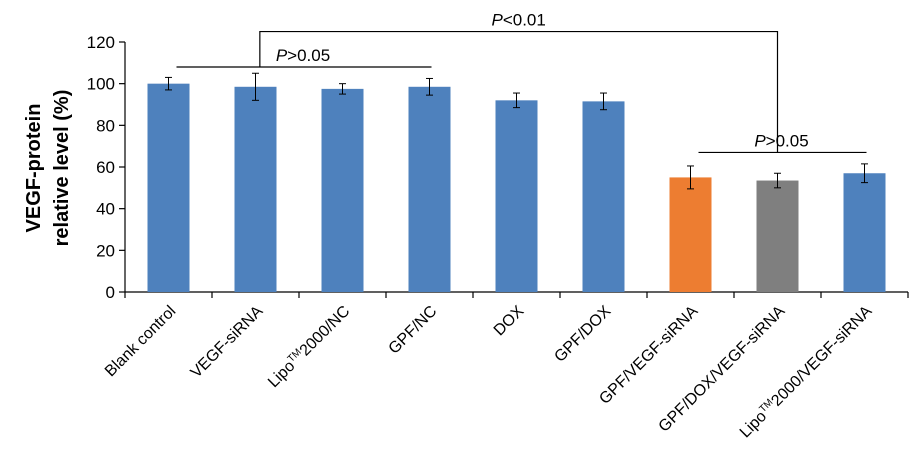  Describe the element at coordinates (62, 168) in the screenshot. I see `y-axis-label-line-2: relative level (%)` at that location.